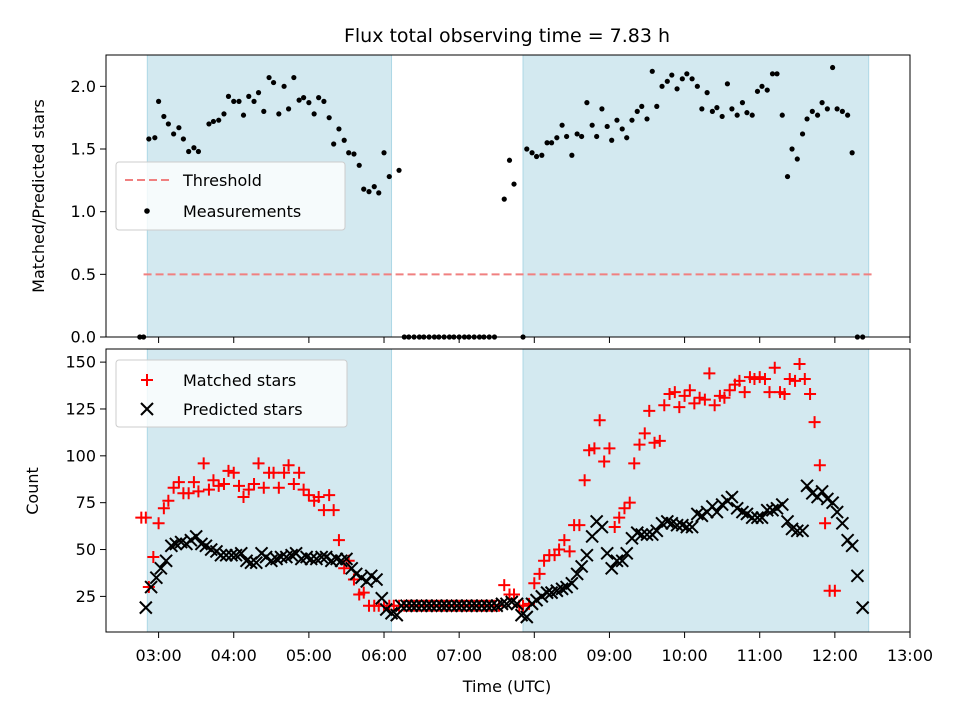 Image resolution: width=960 pixels, height=720 pixels. Describe the element at coordinates (86, 596) in the screenshot. I see `y-tick-label: 25` at that location.